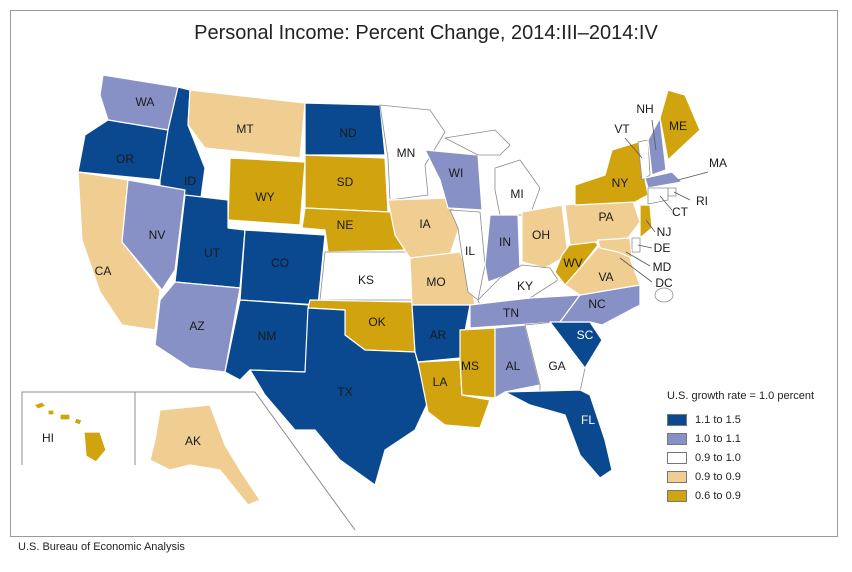  I want to click on label-NM: NM, so click(267, 336).